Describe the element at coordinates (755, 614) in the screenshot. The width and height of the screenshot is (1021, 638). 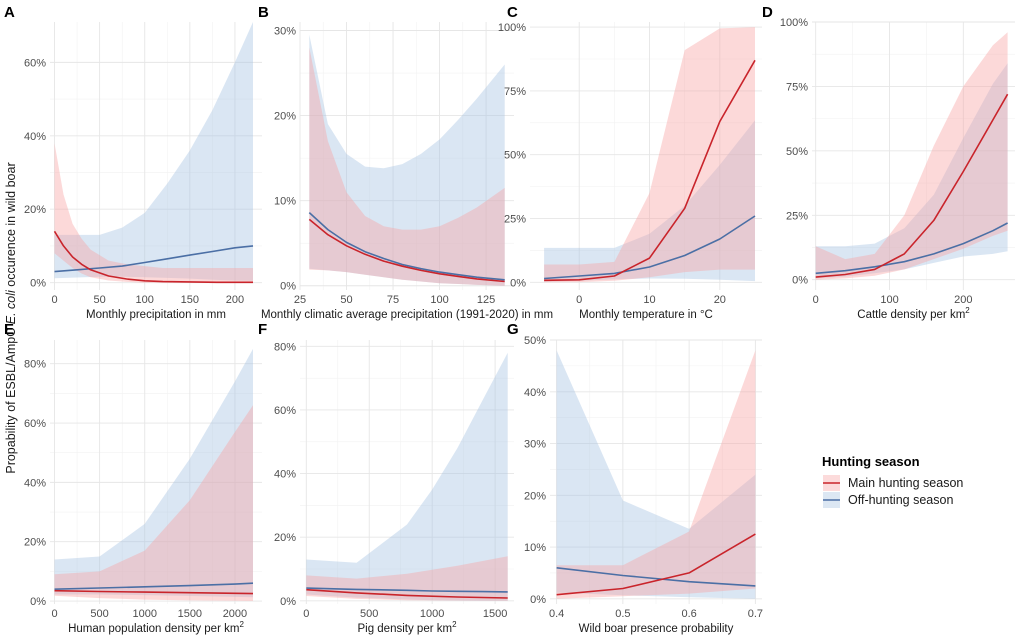
I see `x-tick-label: 0.7` at that location.